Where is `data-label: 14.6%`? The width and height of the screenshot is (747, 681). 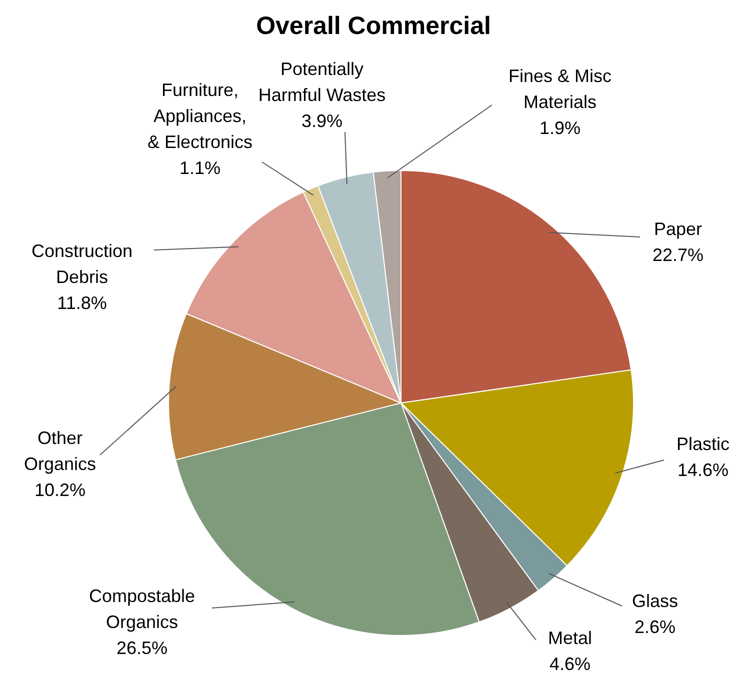 data-label: 14.6% is located at coordinates (703, 470).